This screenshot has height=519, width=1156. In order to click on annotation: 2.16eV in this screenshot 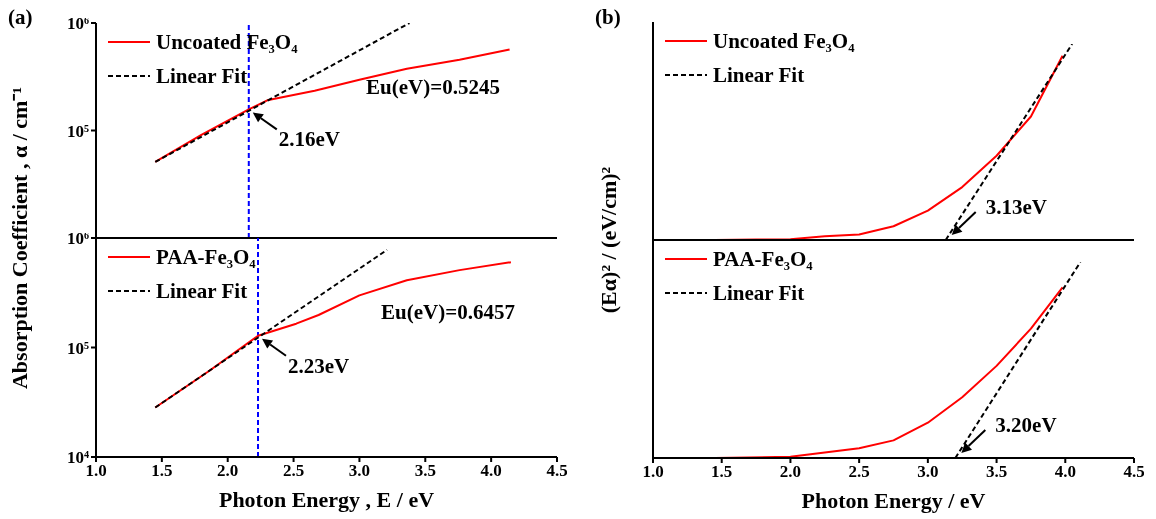, I will do `click(309, 140)`.